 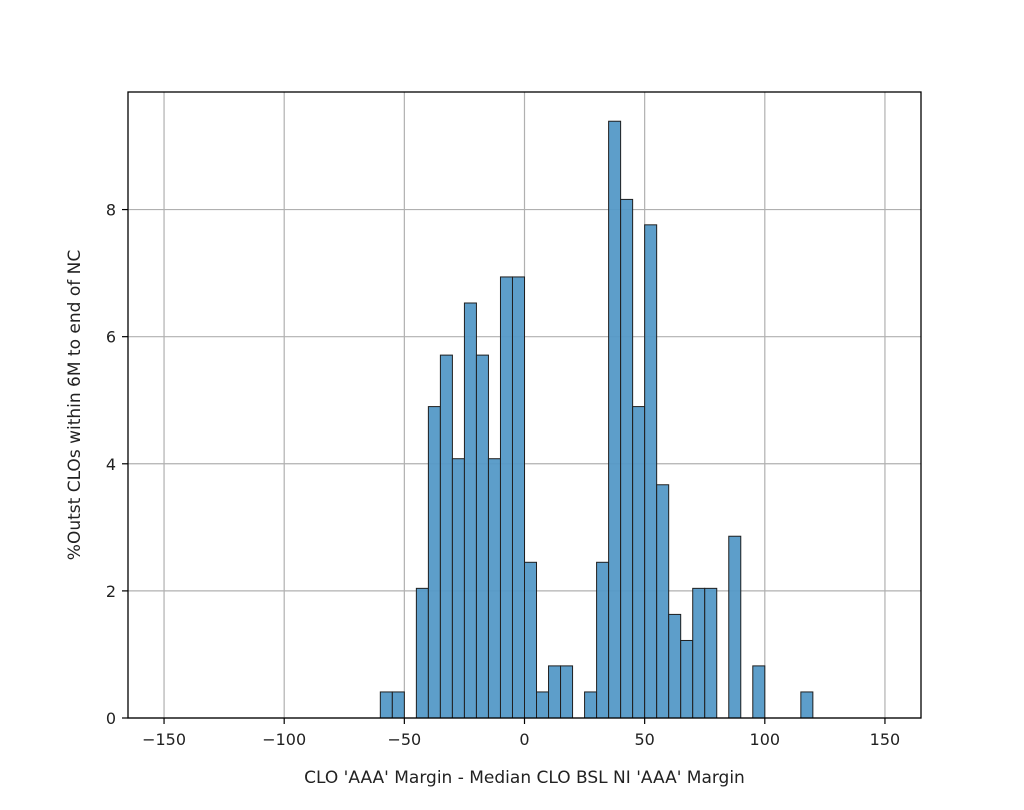 What do you see at coordinates (284, 739) in the screenshot?
I see `x-tick-label: −100` at bounding box center [284, 739].